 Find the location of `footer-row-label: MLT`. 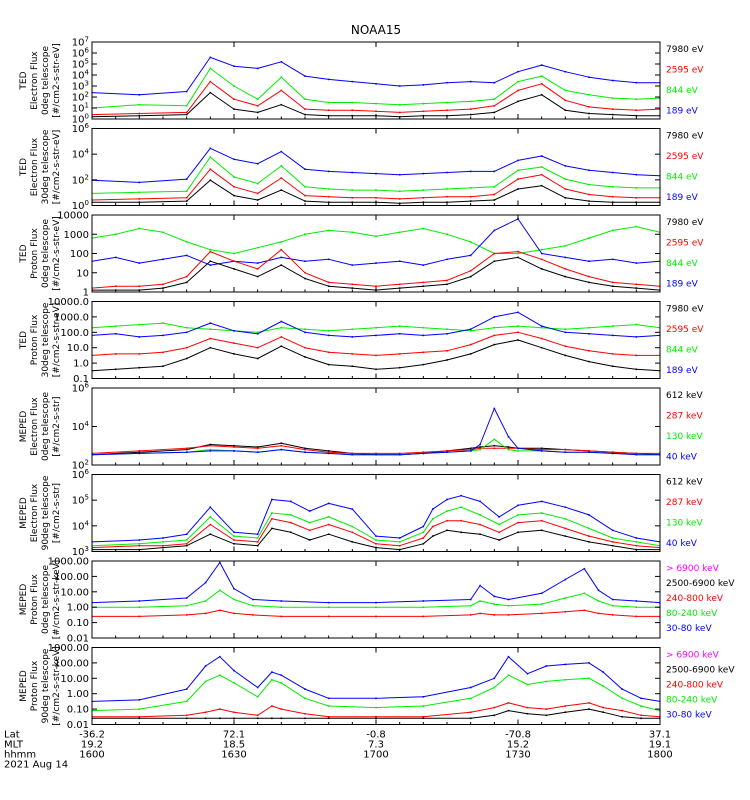

footer-row-label: MLT is located at coordinates (14, 745).